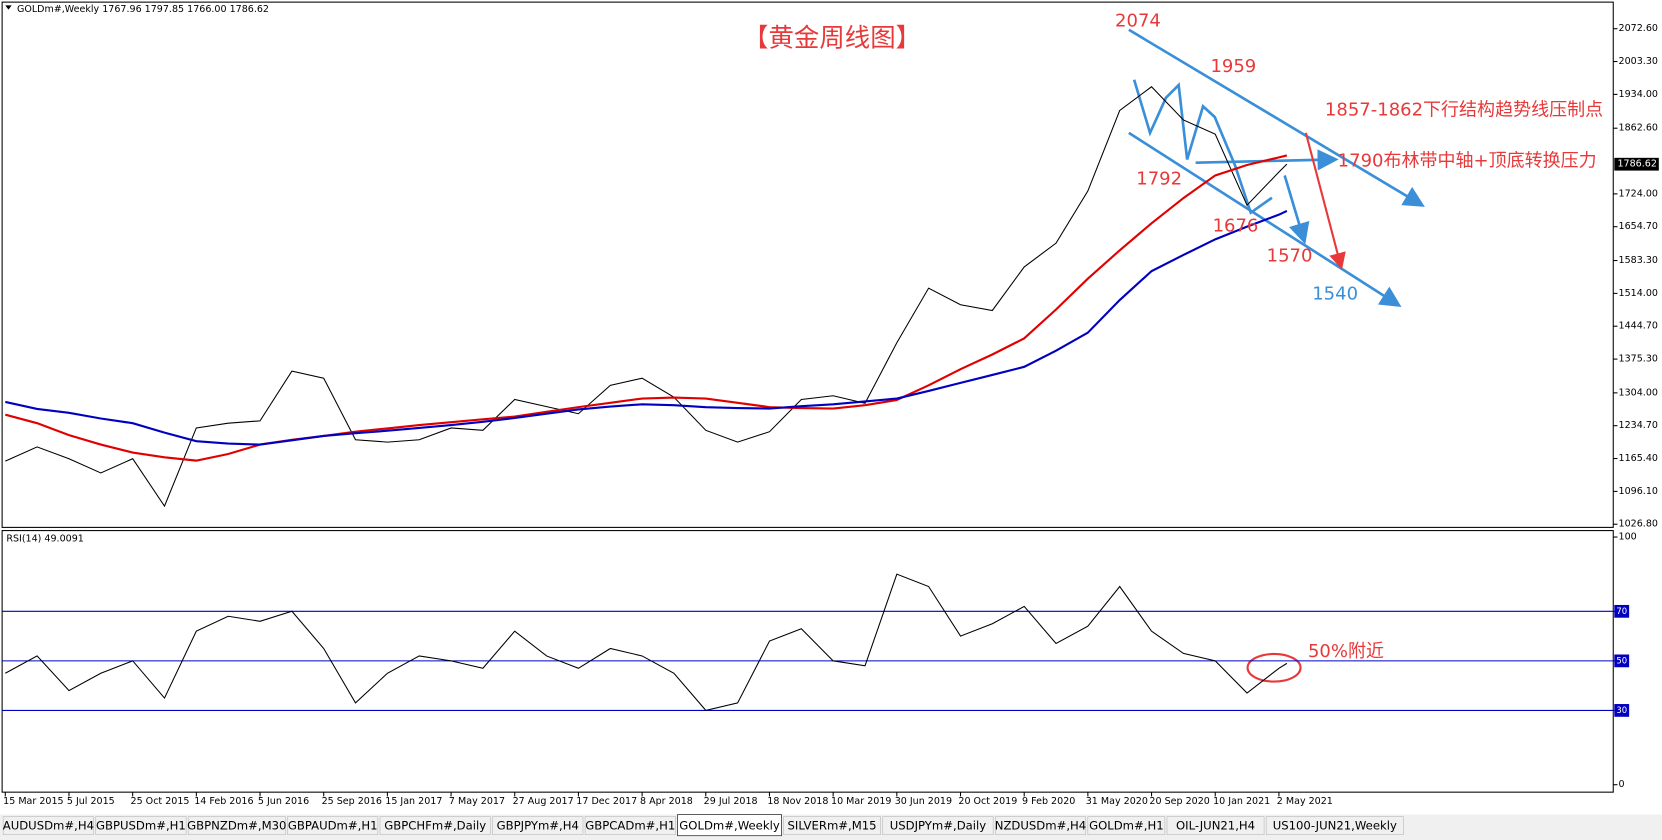 The width and height of the screenshot is (1662, 840). What do you see at coordinates (1346, 651) in the screenshot?
I see `annotation: 50%附近` at bounding box center [1346, 651].